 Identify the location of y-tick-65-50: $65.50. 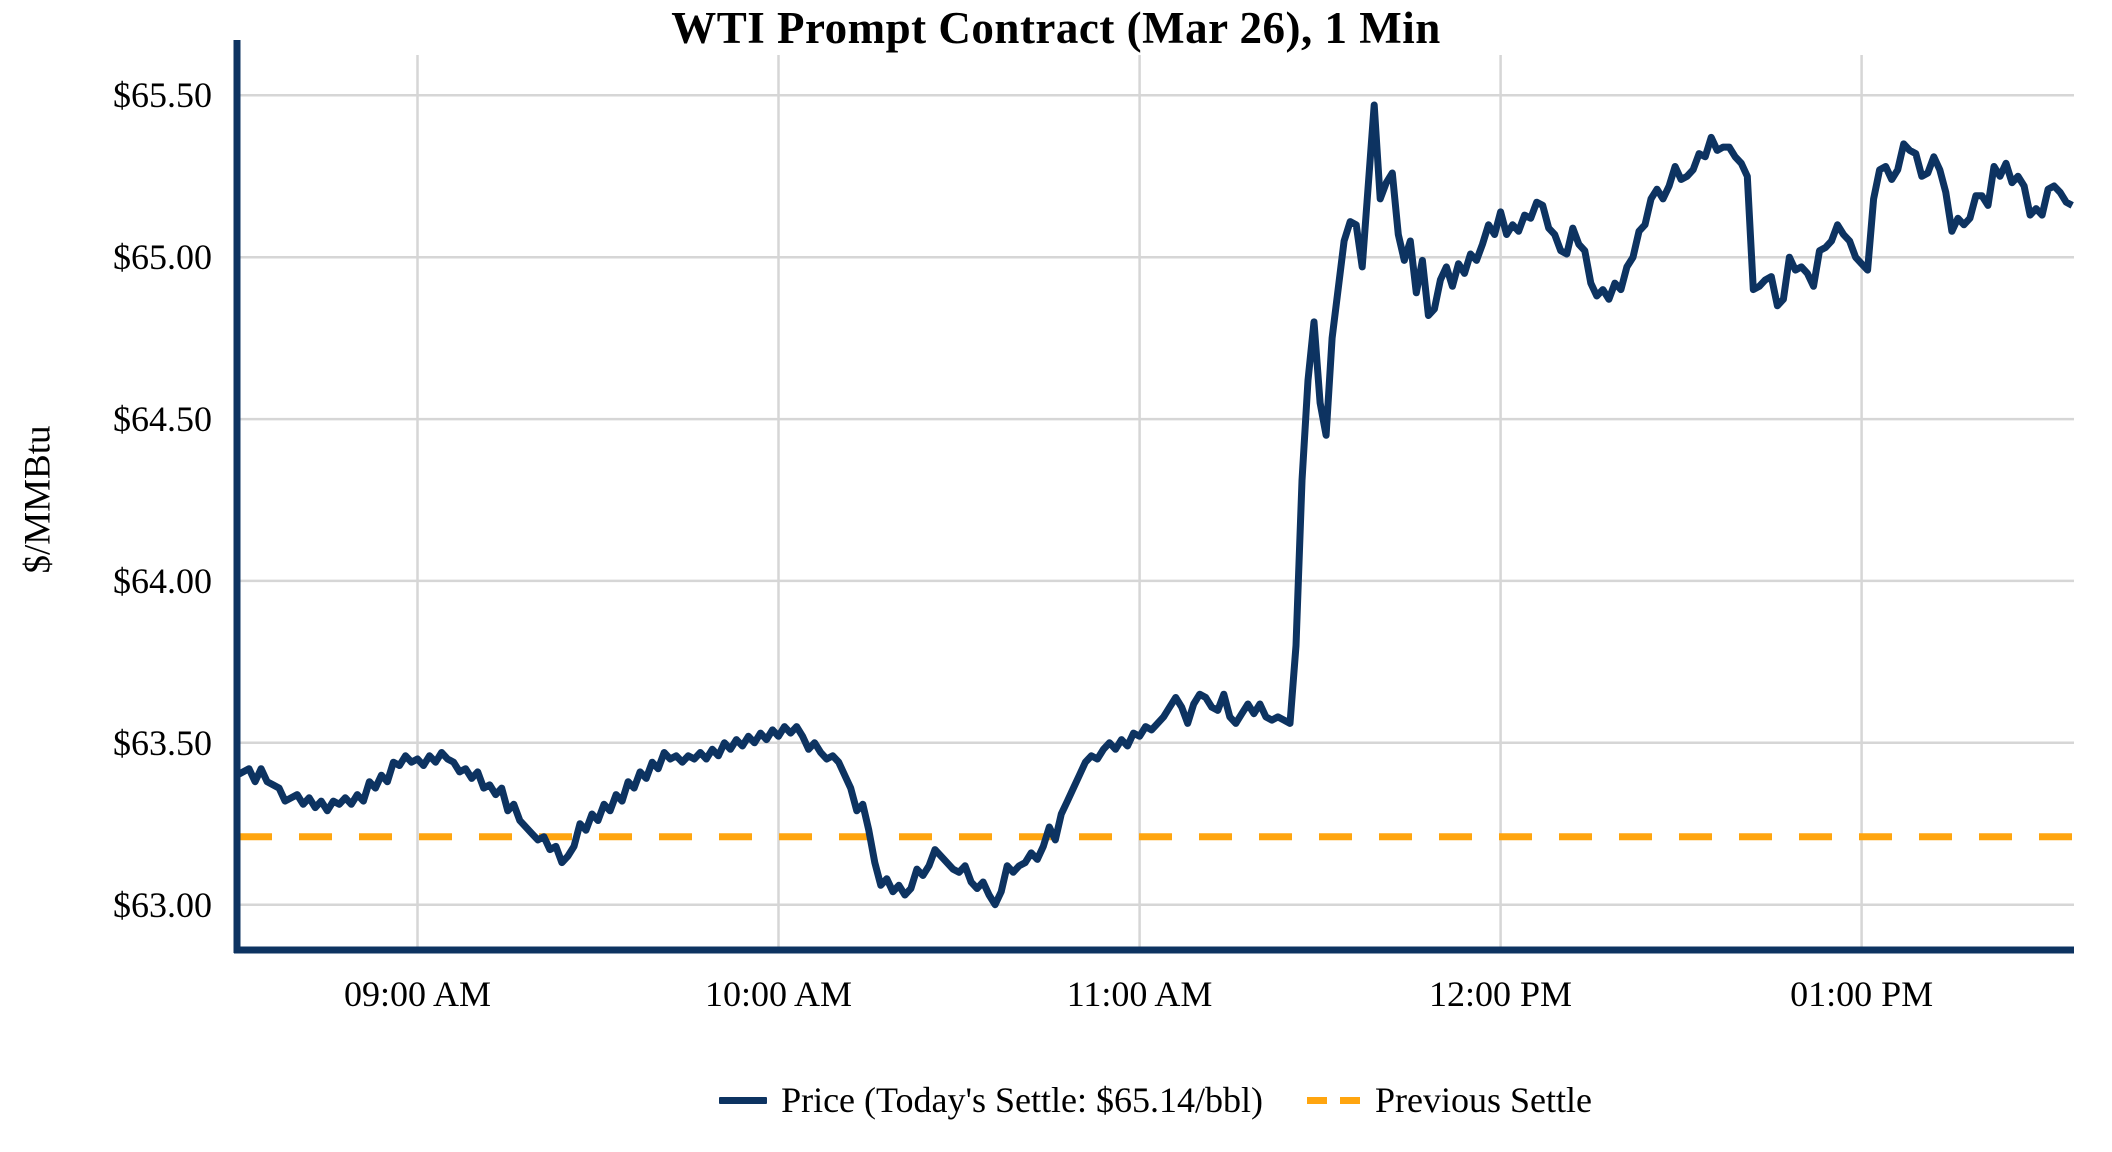
(162, 95).